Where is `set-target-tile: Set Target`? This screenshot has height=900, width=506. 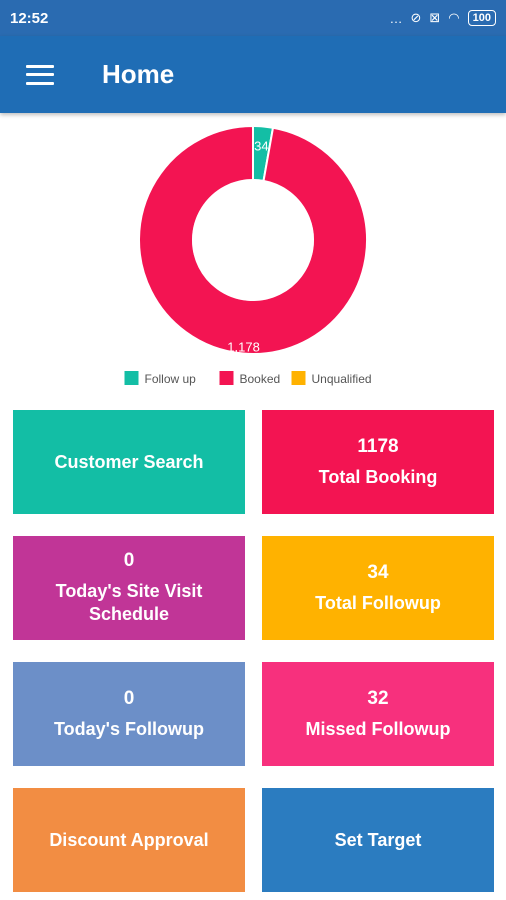
set-target-tile: Set Target is located at coordinates (378, 840).